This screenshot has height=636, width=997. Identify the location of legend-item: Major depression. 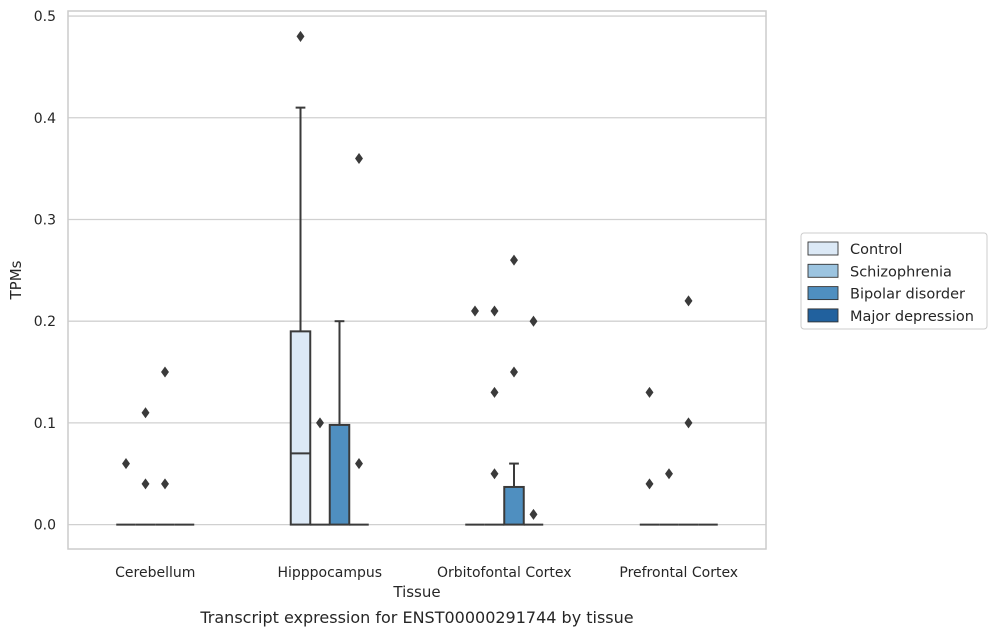
(890, 316).